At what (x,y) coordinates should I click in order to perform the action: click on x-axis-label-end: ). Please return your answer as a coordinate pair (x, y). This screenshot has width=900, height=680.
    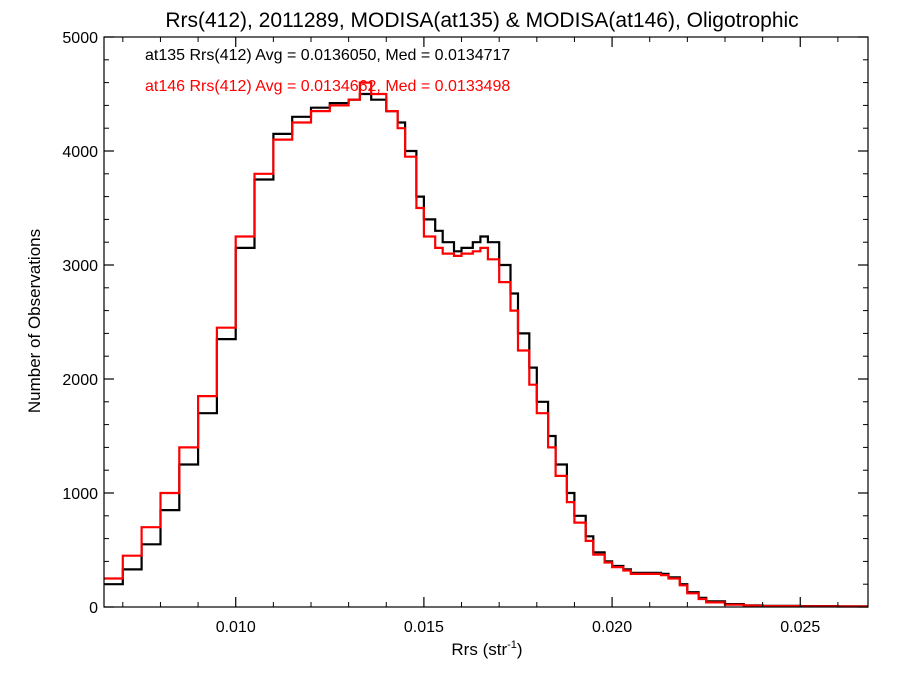
    Looking at the image, I should click on (520, 649).